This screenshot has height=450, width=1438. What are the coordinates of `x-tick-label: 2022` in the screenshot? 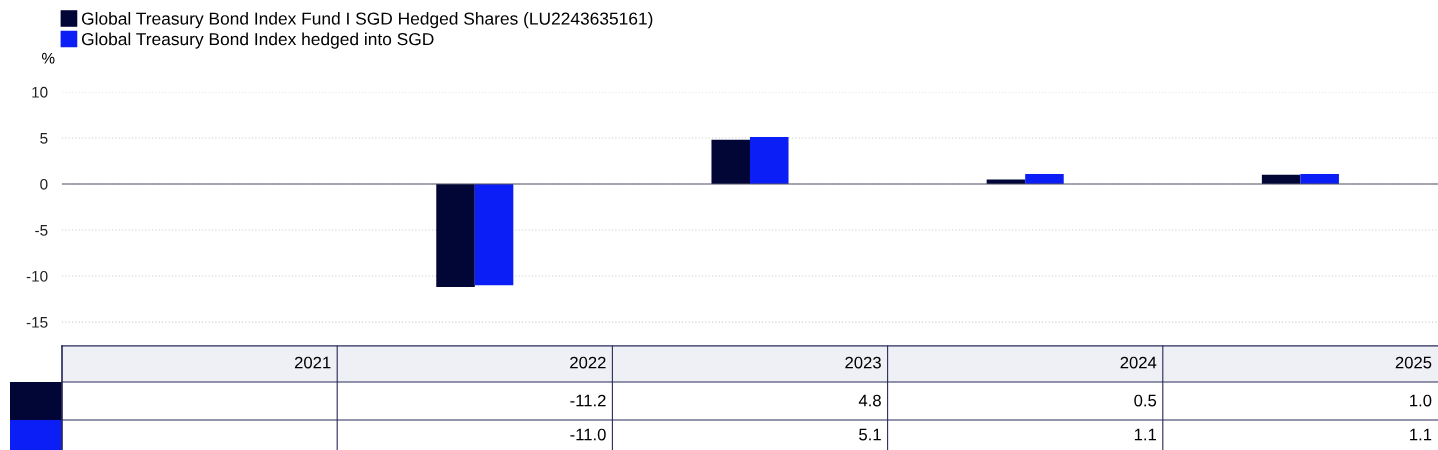 It's located at (588, 362).